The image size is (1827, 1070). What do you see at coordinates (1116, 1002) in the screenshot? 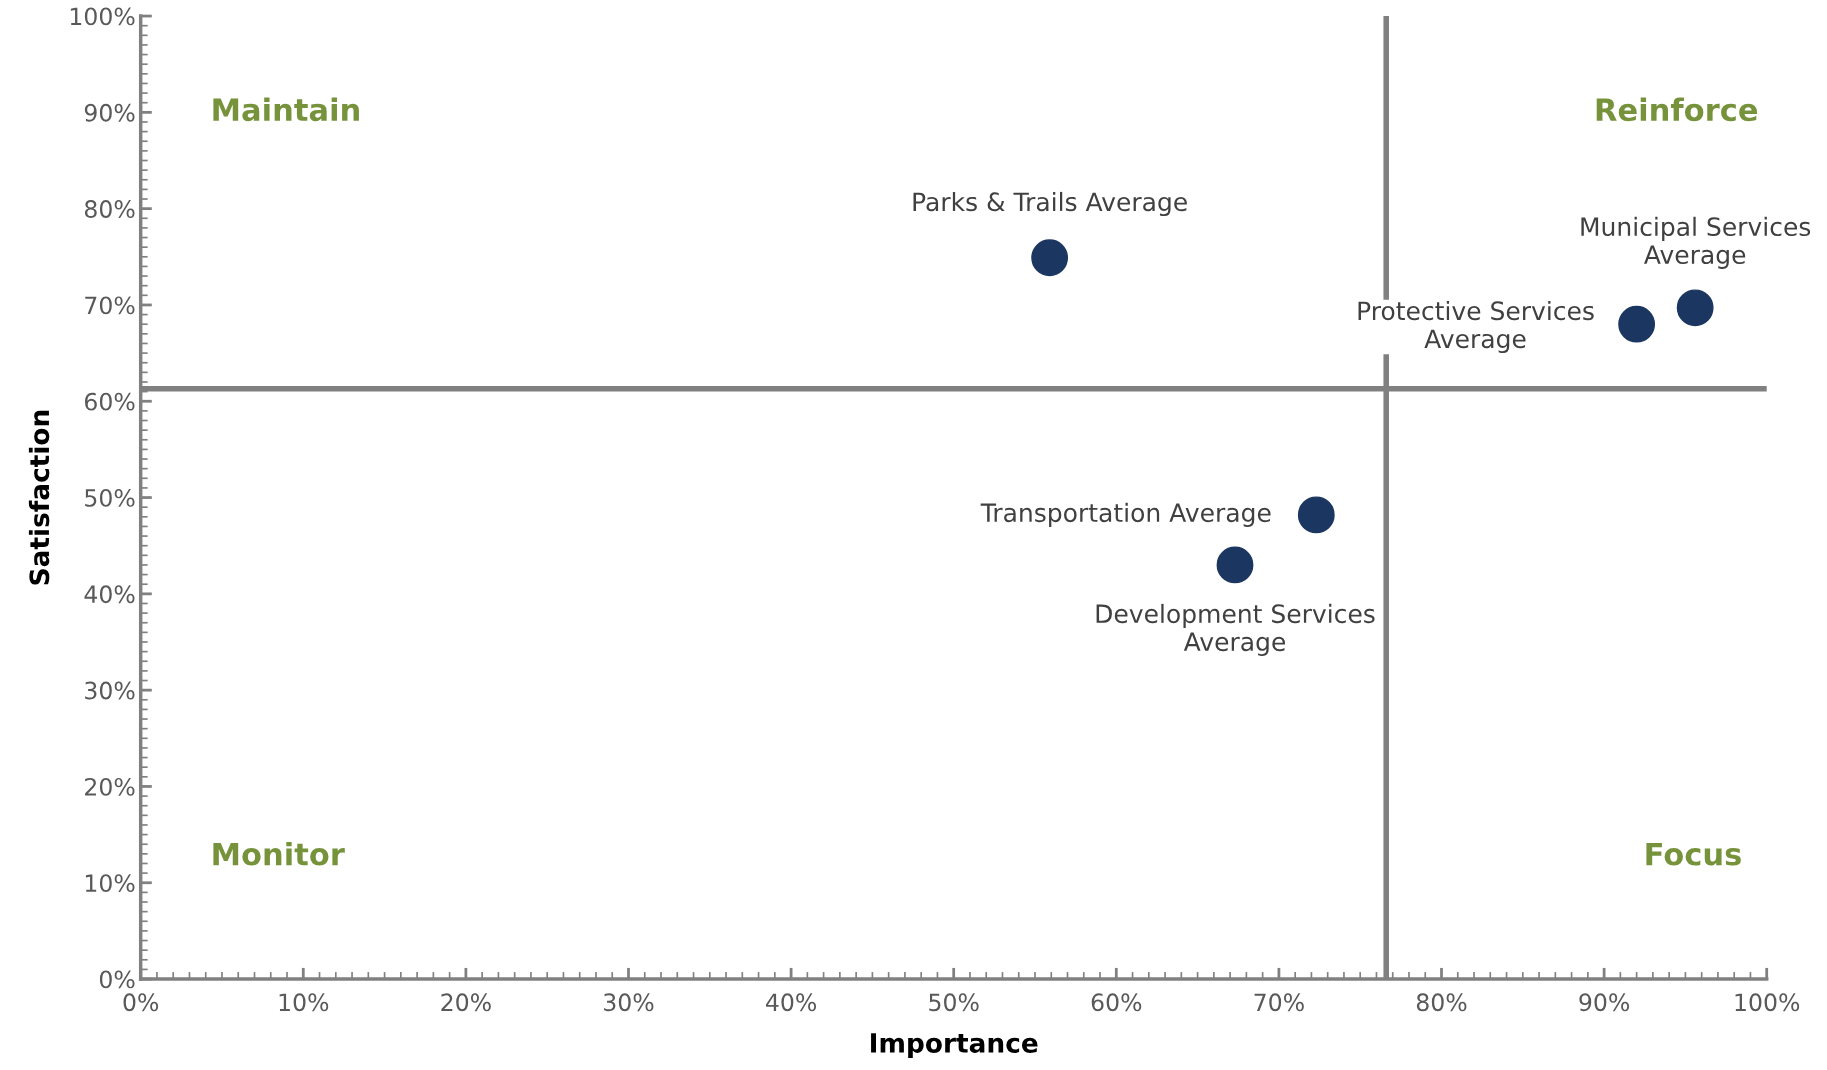
I see `x-tick-label: 60%` at bounding box center [1116, 1002].